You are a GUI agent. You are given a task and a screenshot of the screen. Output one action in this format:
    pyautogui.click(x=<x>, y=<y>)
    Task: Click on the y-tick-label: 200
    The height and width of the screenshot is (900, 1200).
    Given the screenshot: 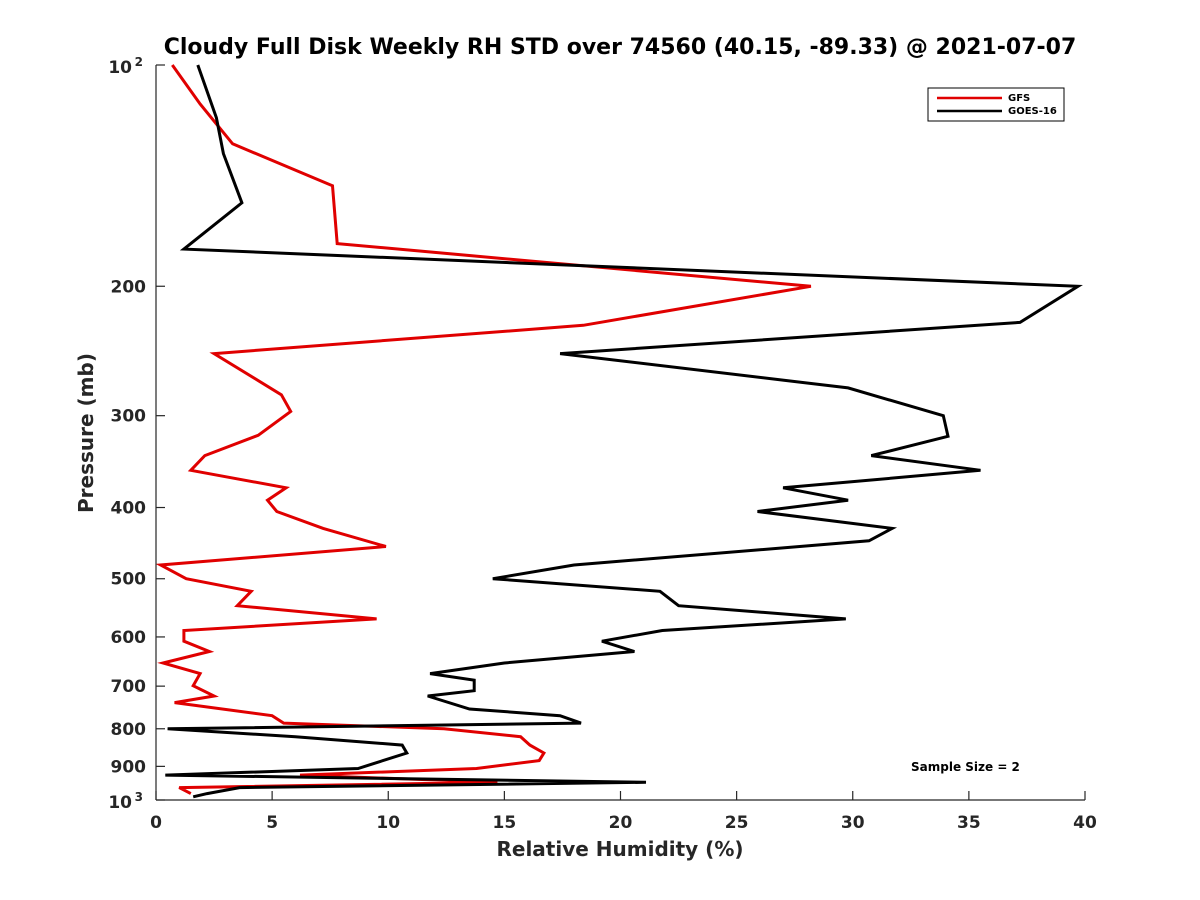 What is the action you would take?
    pyautogui.click(x=129, y=287)
    